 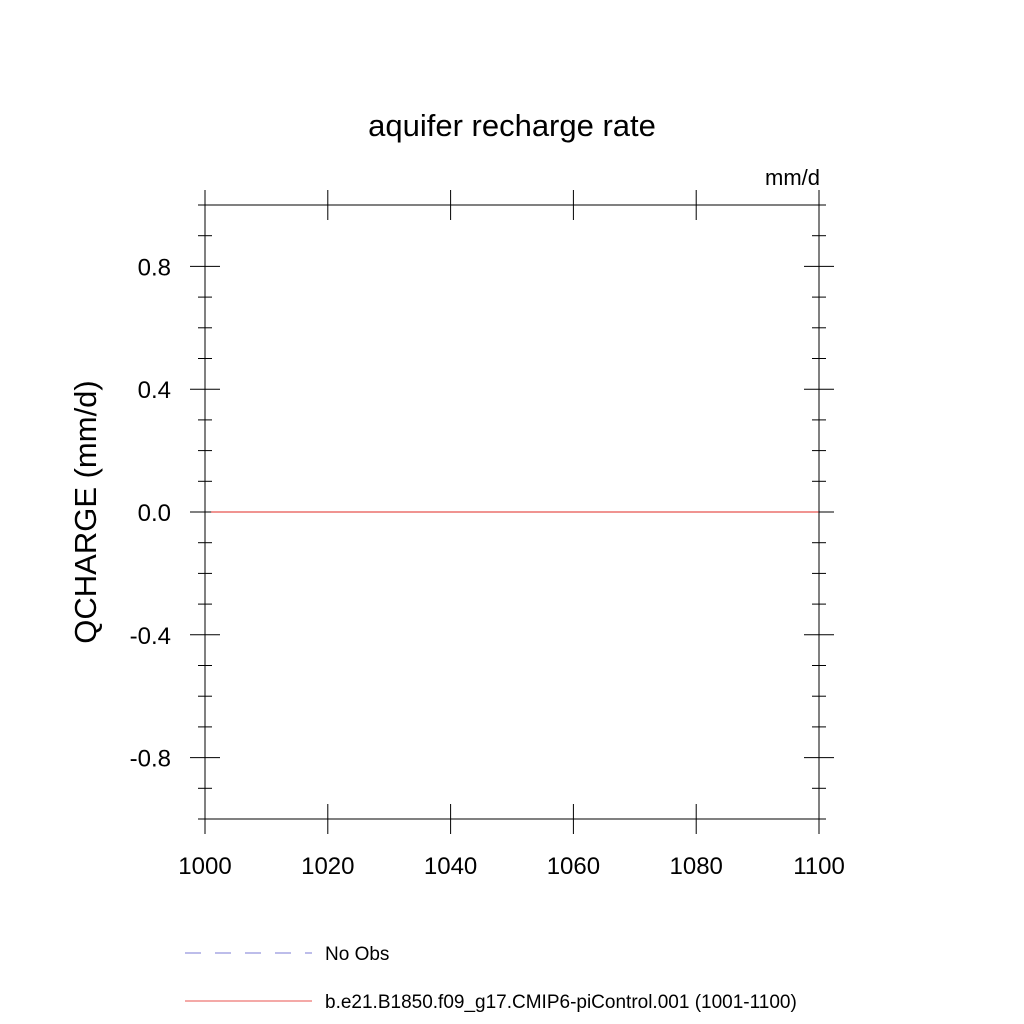 I want to click on x-tick-label: 1080, so click(x=696, y=866).